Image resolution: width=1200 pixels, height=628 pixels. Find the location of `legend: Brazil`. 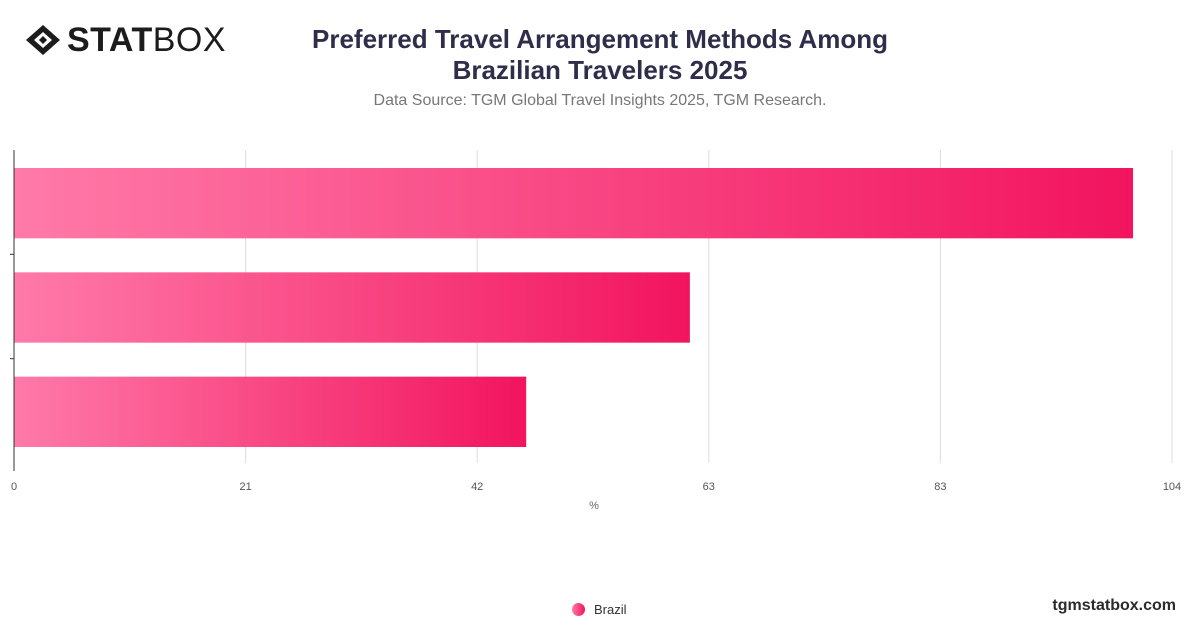

legend: Brazil is located at coordinates (599, 609).